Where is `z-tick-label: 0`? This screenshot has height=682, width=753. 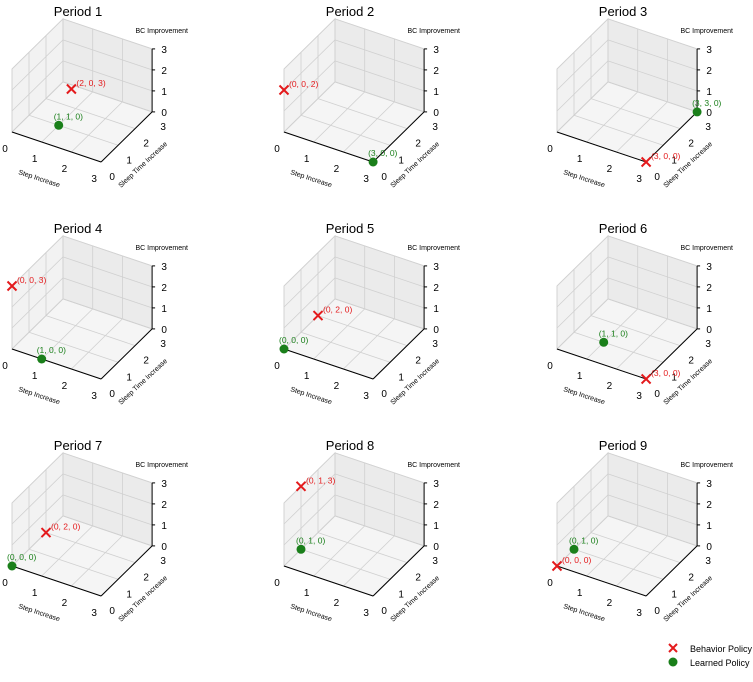
z-tick-label: 0 is located at coordinates (709, 547).